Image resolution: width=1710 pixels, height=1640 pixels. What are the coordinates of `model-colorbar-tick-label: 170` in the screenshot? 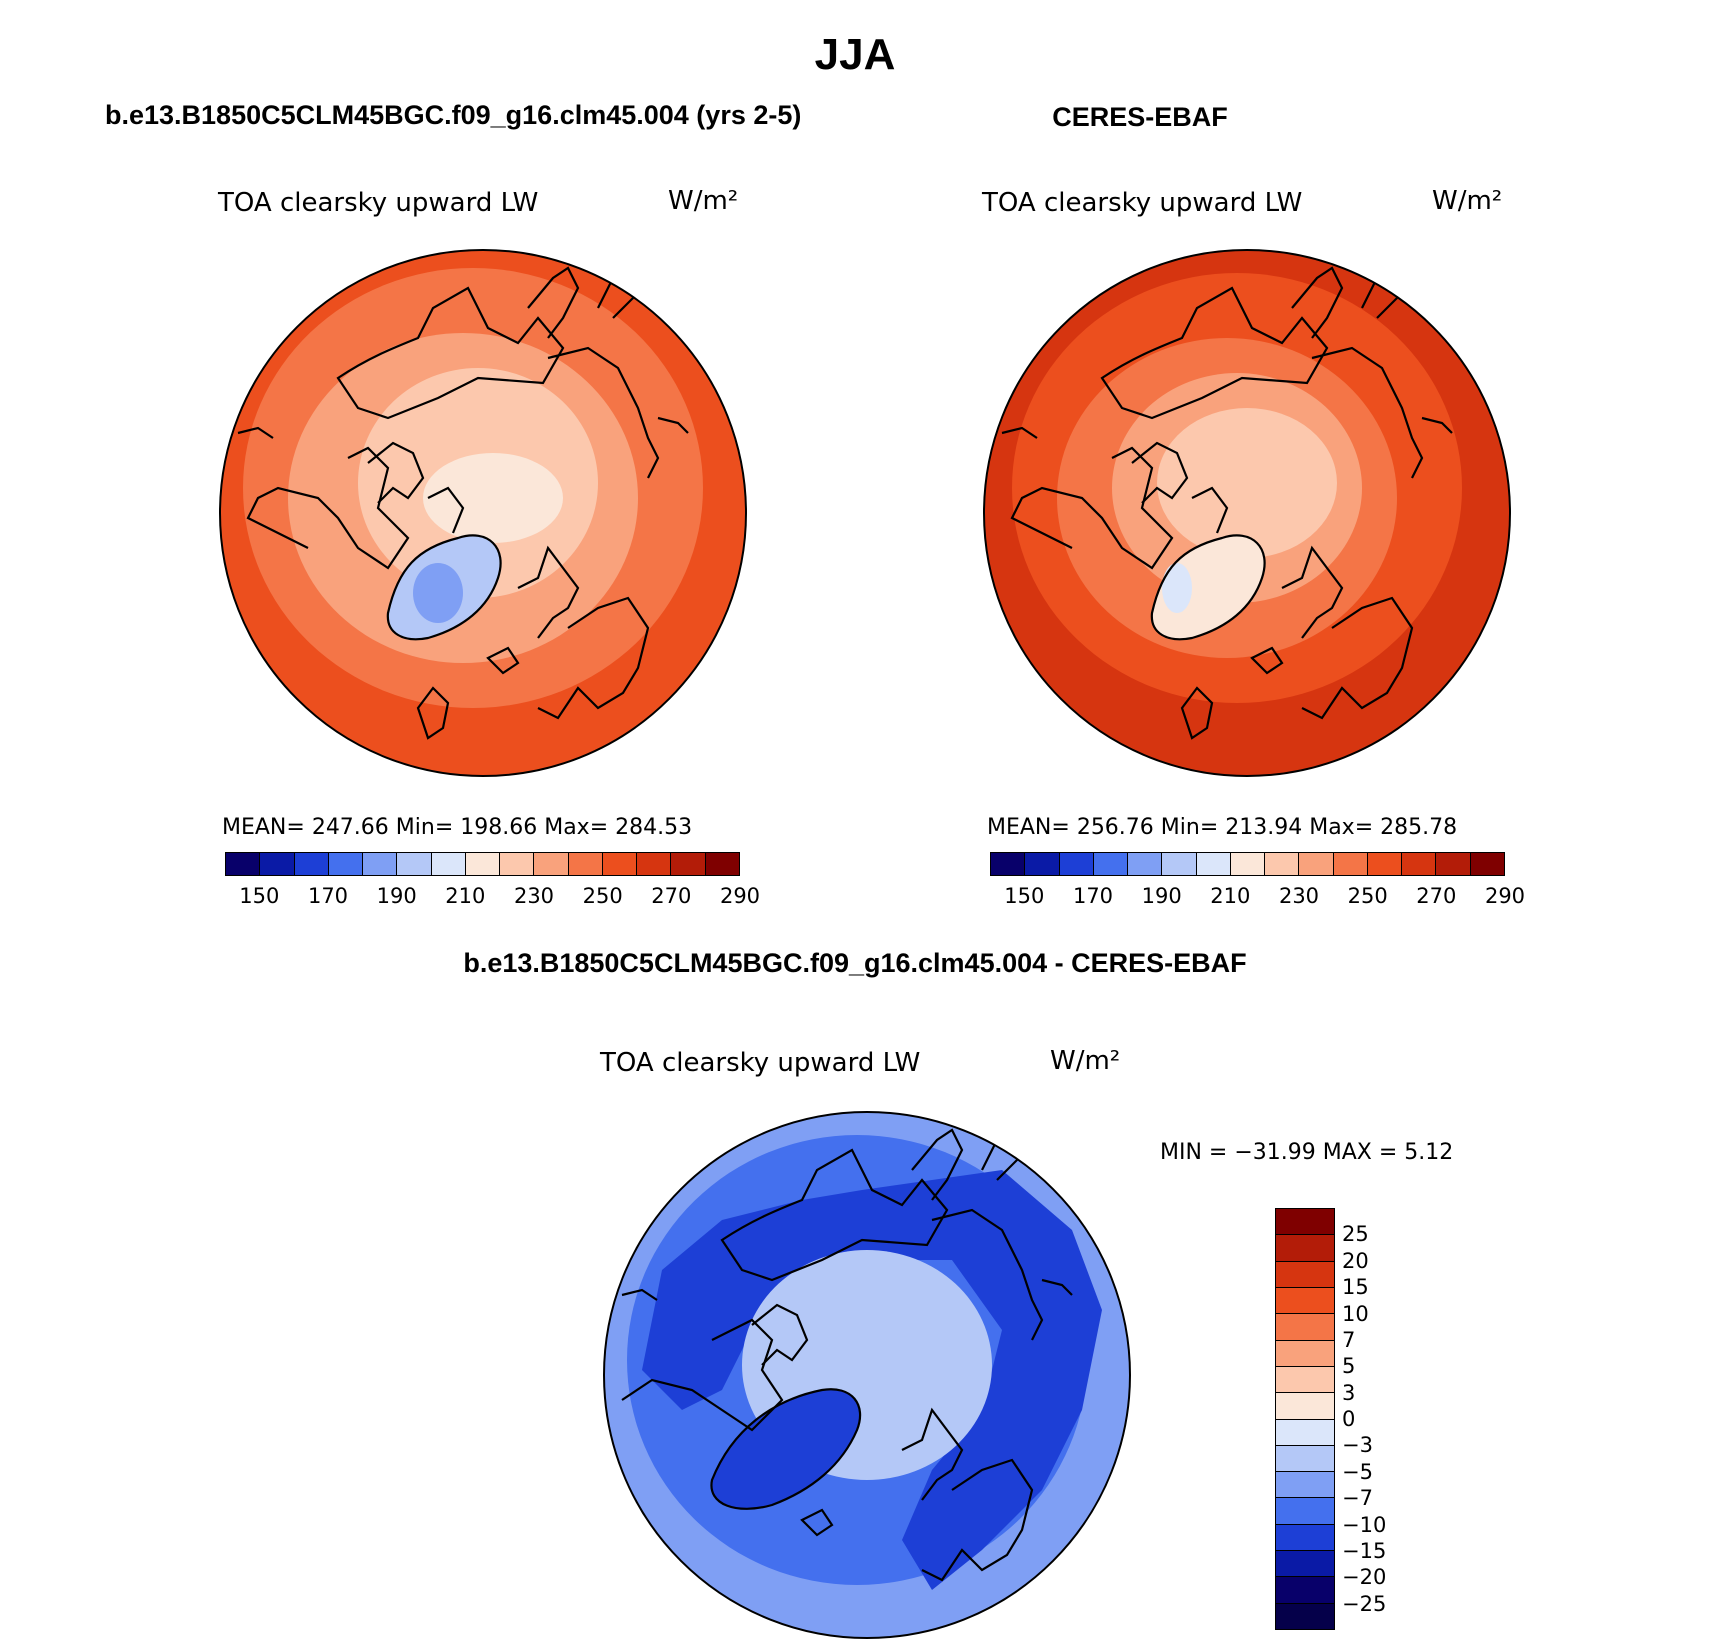 It's located at (328, 896).